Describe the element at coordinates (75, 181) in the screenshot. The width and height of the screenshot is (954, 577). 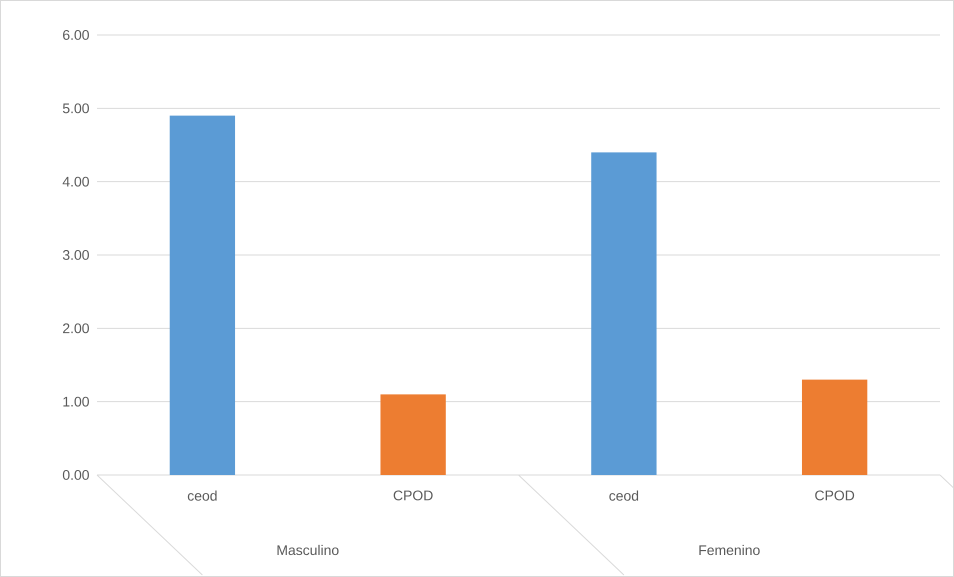
I see `y-tick-label: 4.00` at that location.